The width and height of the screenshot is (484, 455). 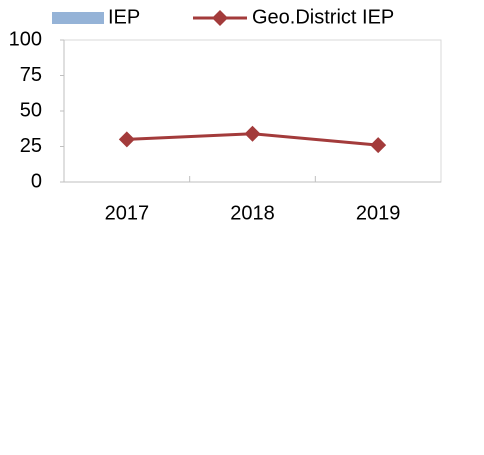 I want to click on y-tick-label: 25, so click(x=31, y=146).